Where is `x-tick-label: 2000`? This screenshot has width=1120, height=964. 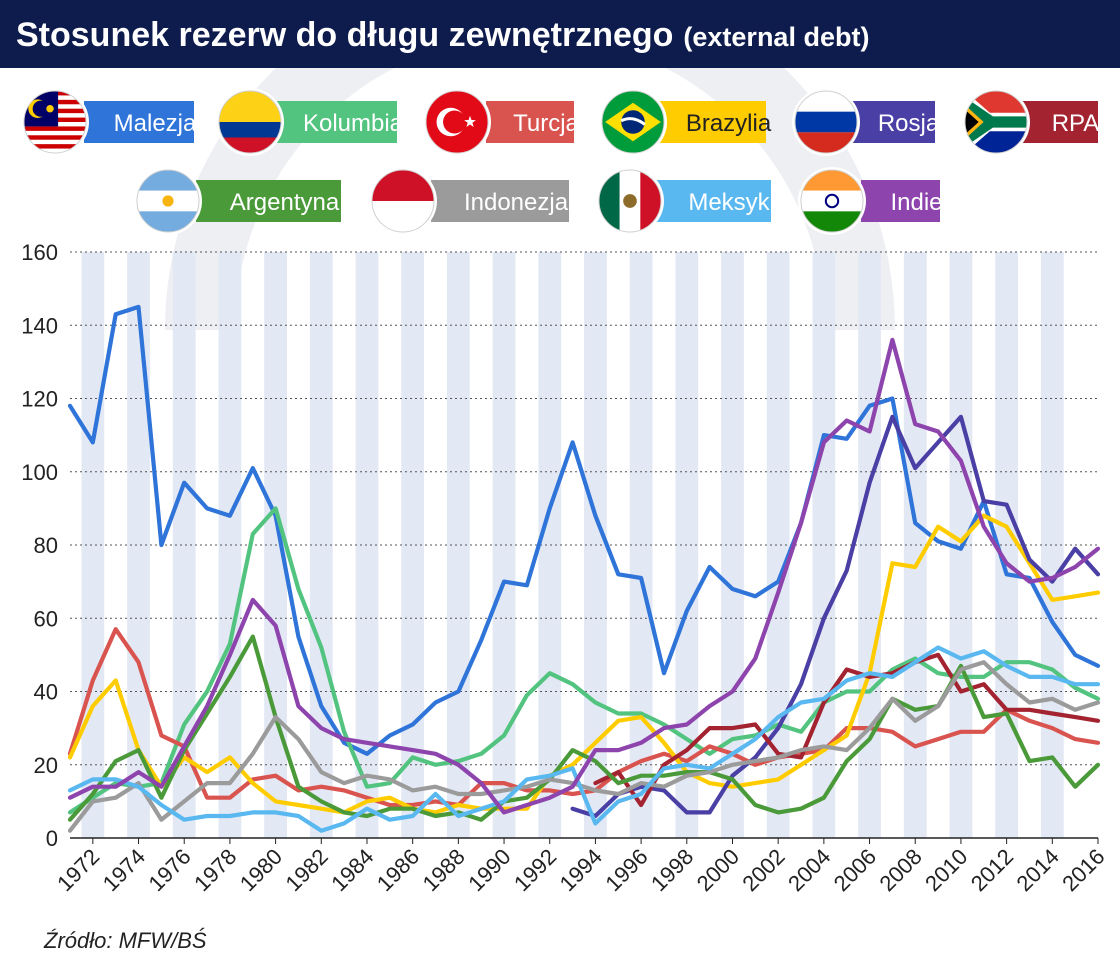 x-tick-label: 2000 is located at coordinates (718, 870).